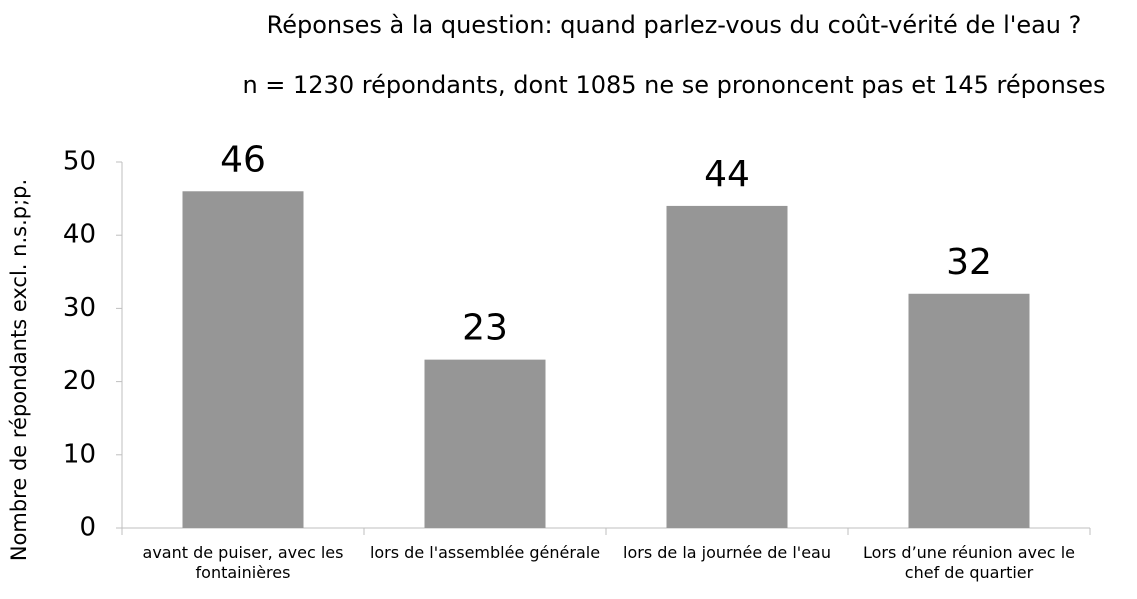 The width and height of the screenshot is (1137, 599). Describe the element at coordinates (79, 235) in the screenshot. I see `y-tick-label: 40` at that location.